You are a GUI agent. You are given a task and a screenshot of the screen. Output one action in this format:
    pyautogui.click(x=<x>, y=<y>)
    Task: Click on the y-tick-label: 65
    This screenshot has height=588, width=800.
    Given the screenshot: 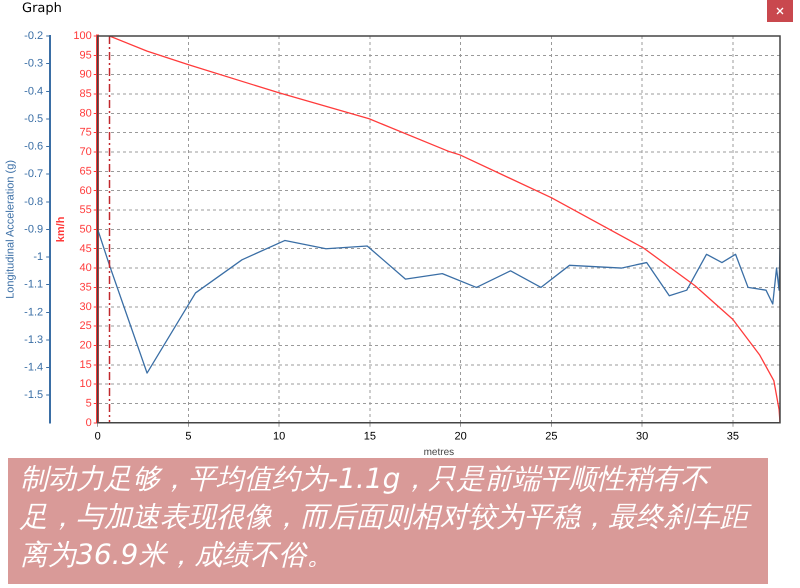 What is the action you would take?
    pyautogui.click(x=85, y=171)
    